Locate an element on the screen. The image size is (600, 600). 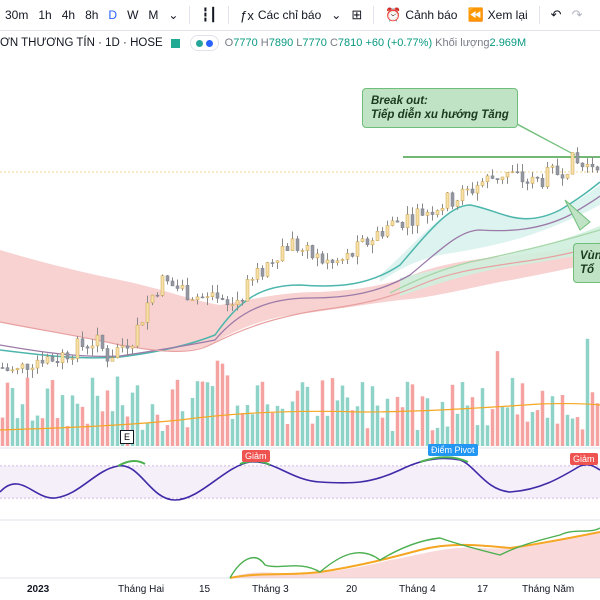
volume-label: Khối lượng is located at coordinates (462, 43).